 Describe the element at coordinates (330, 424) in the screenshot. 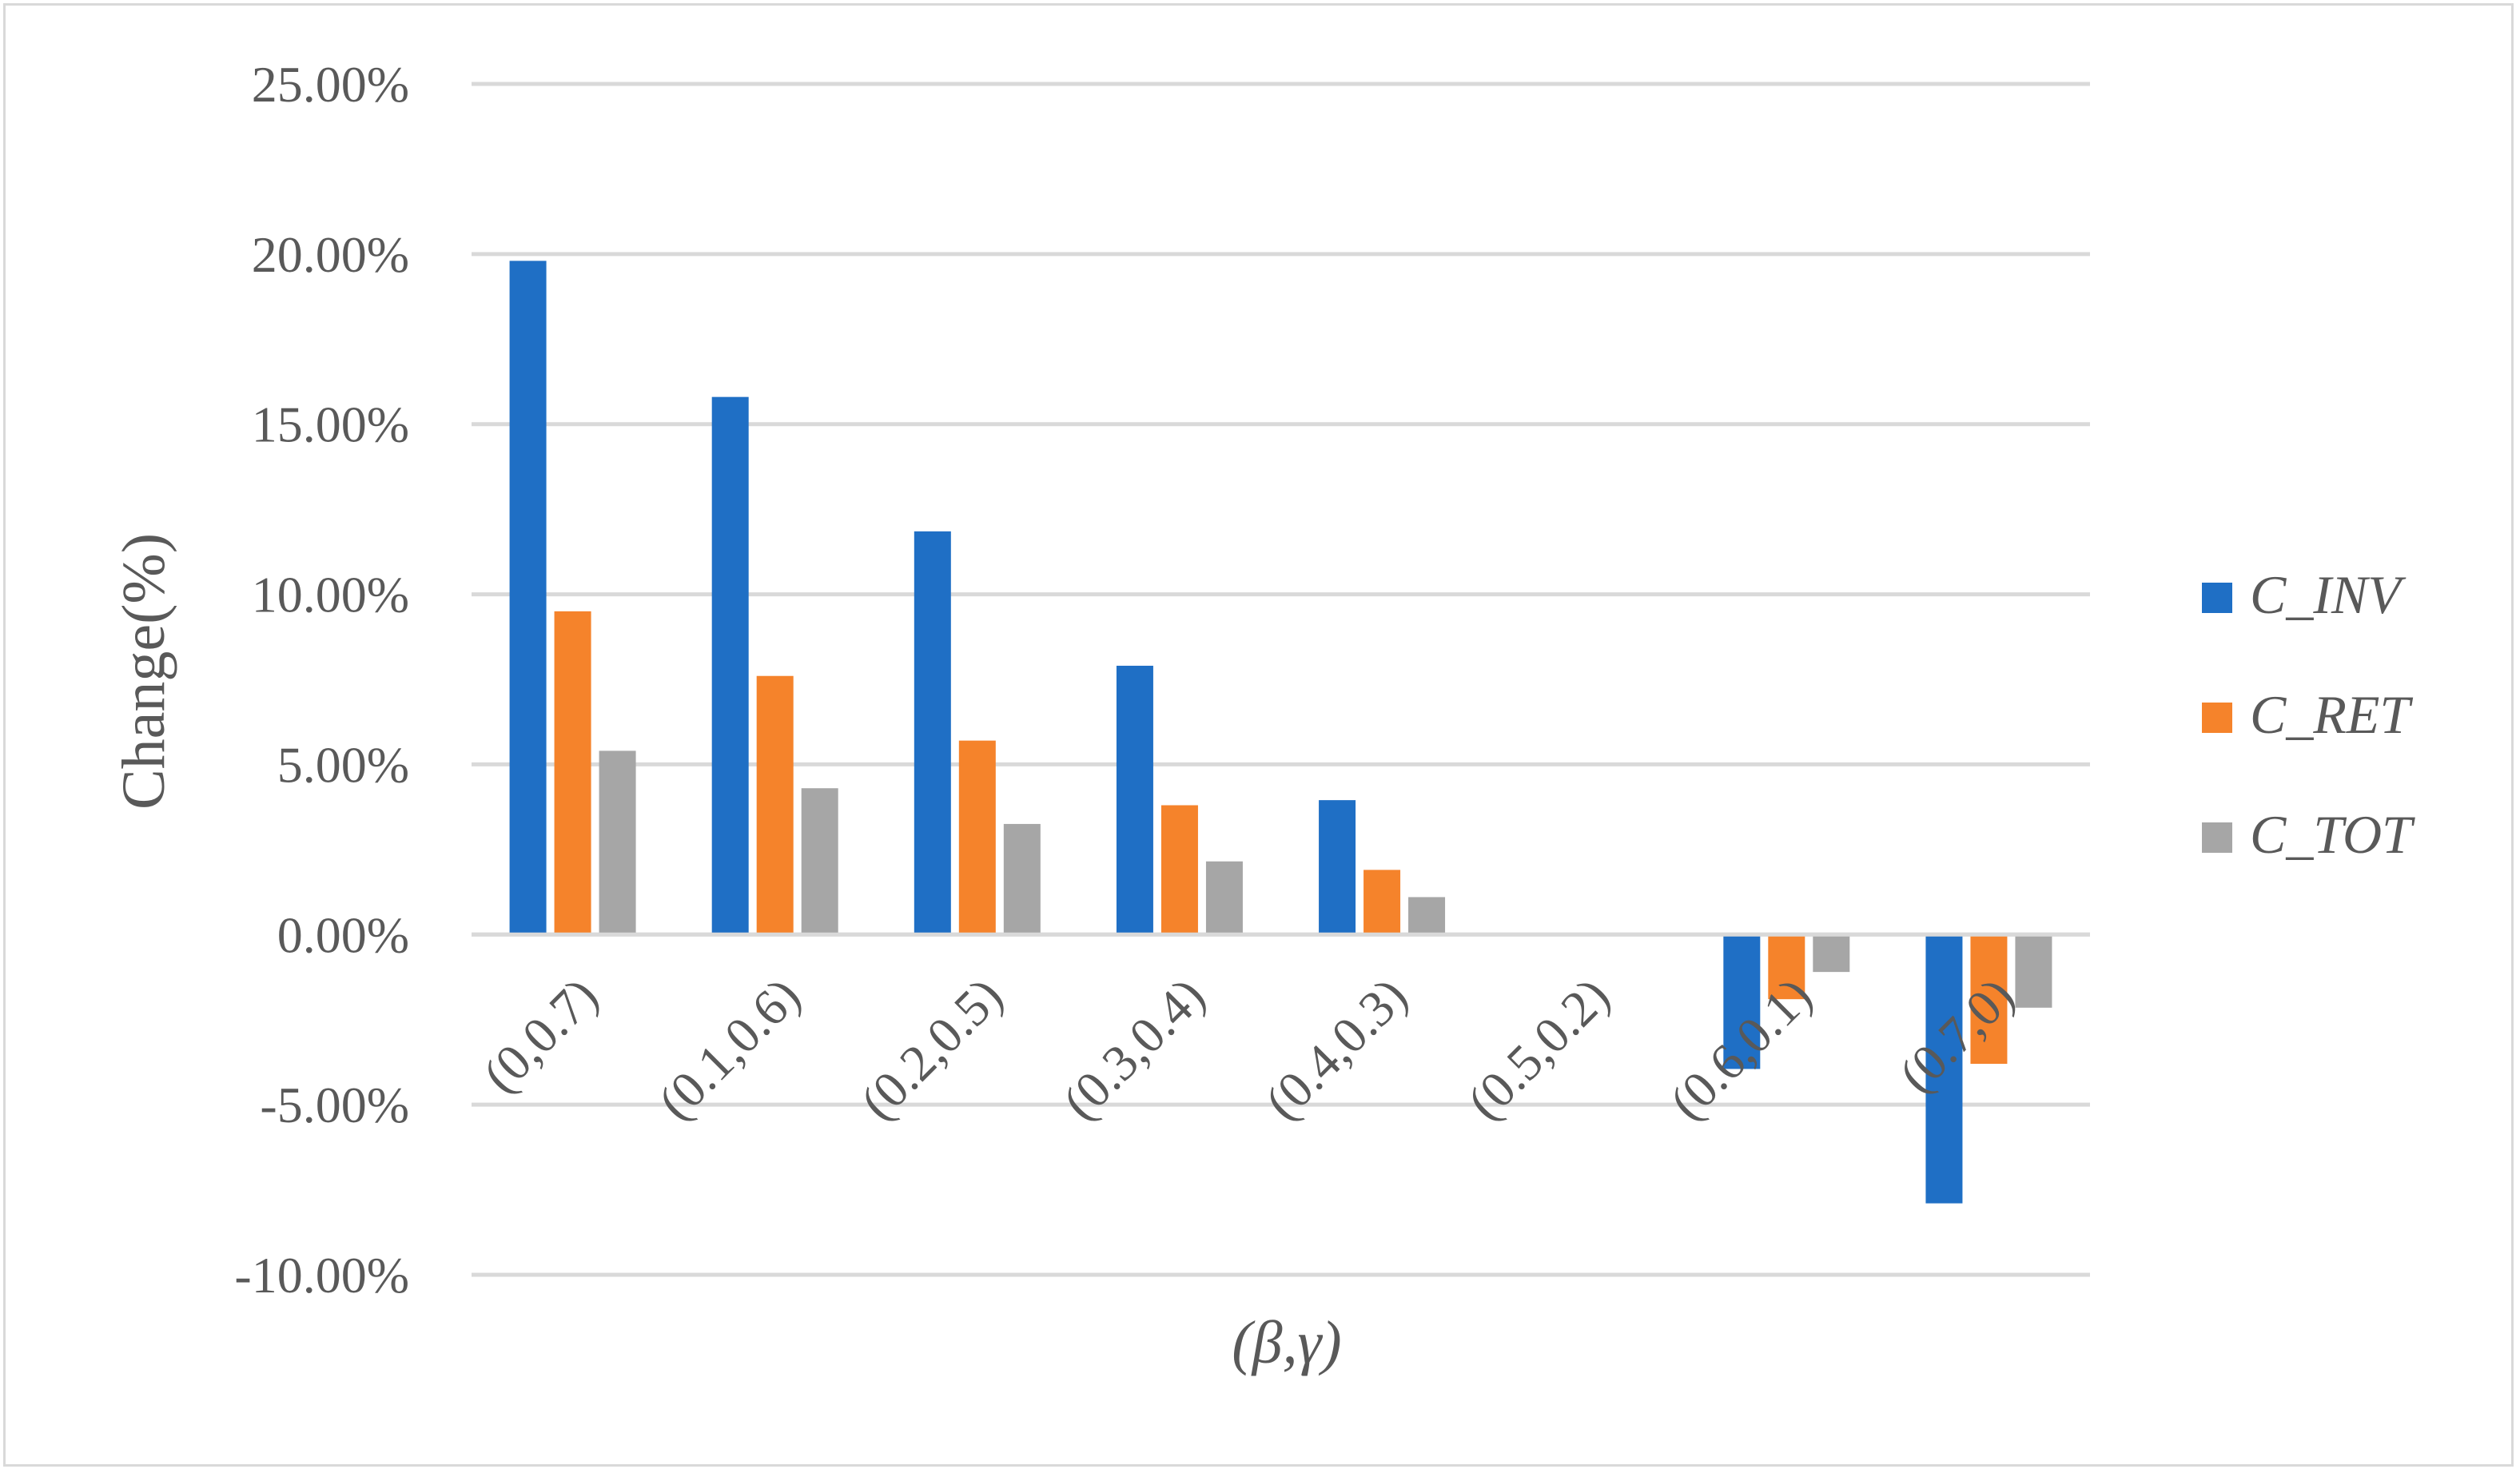

I see `y-tick-label: 15.00%` at that location.